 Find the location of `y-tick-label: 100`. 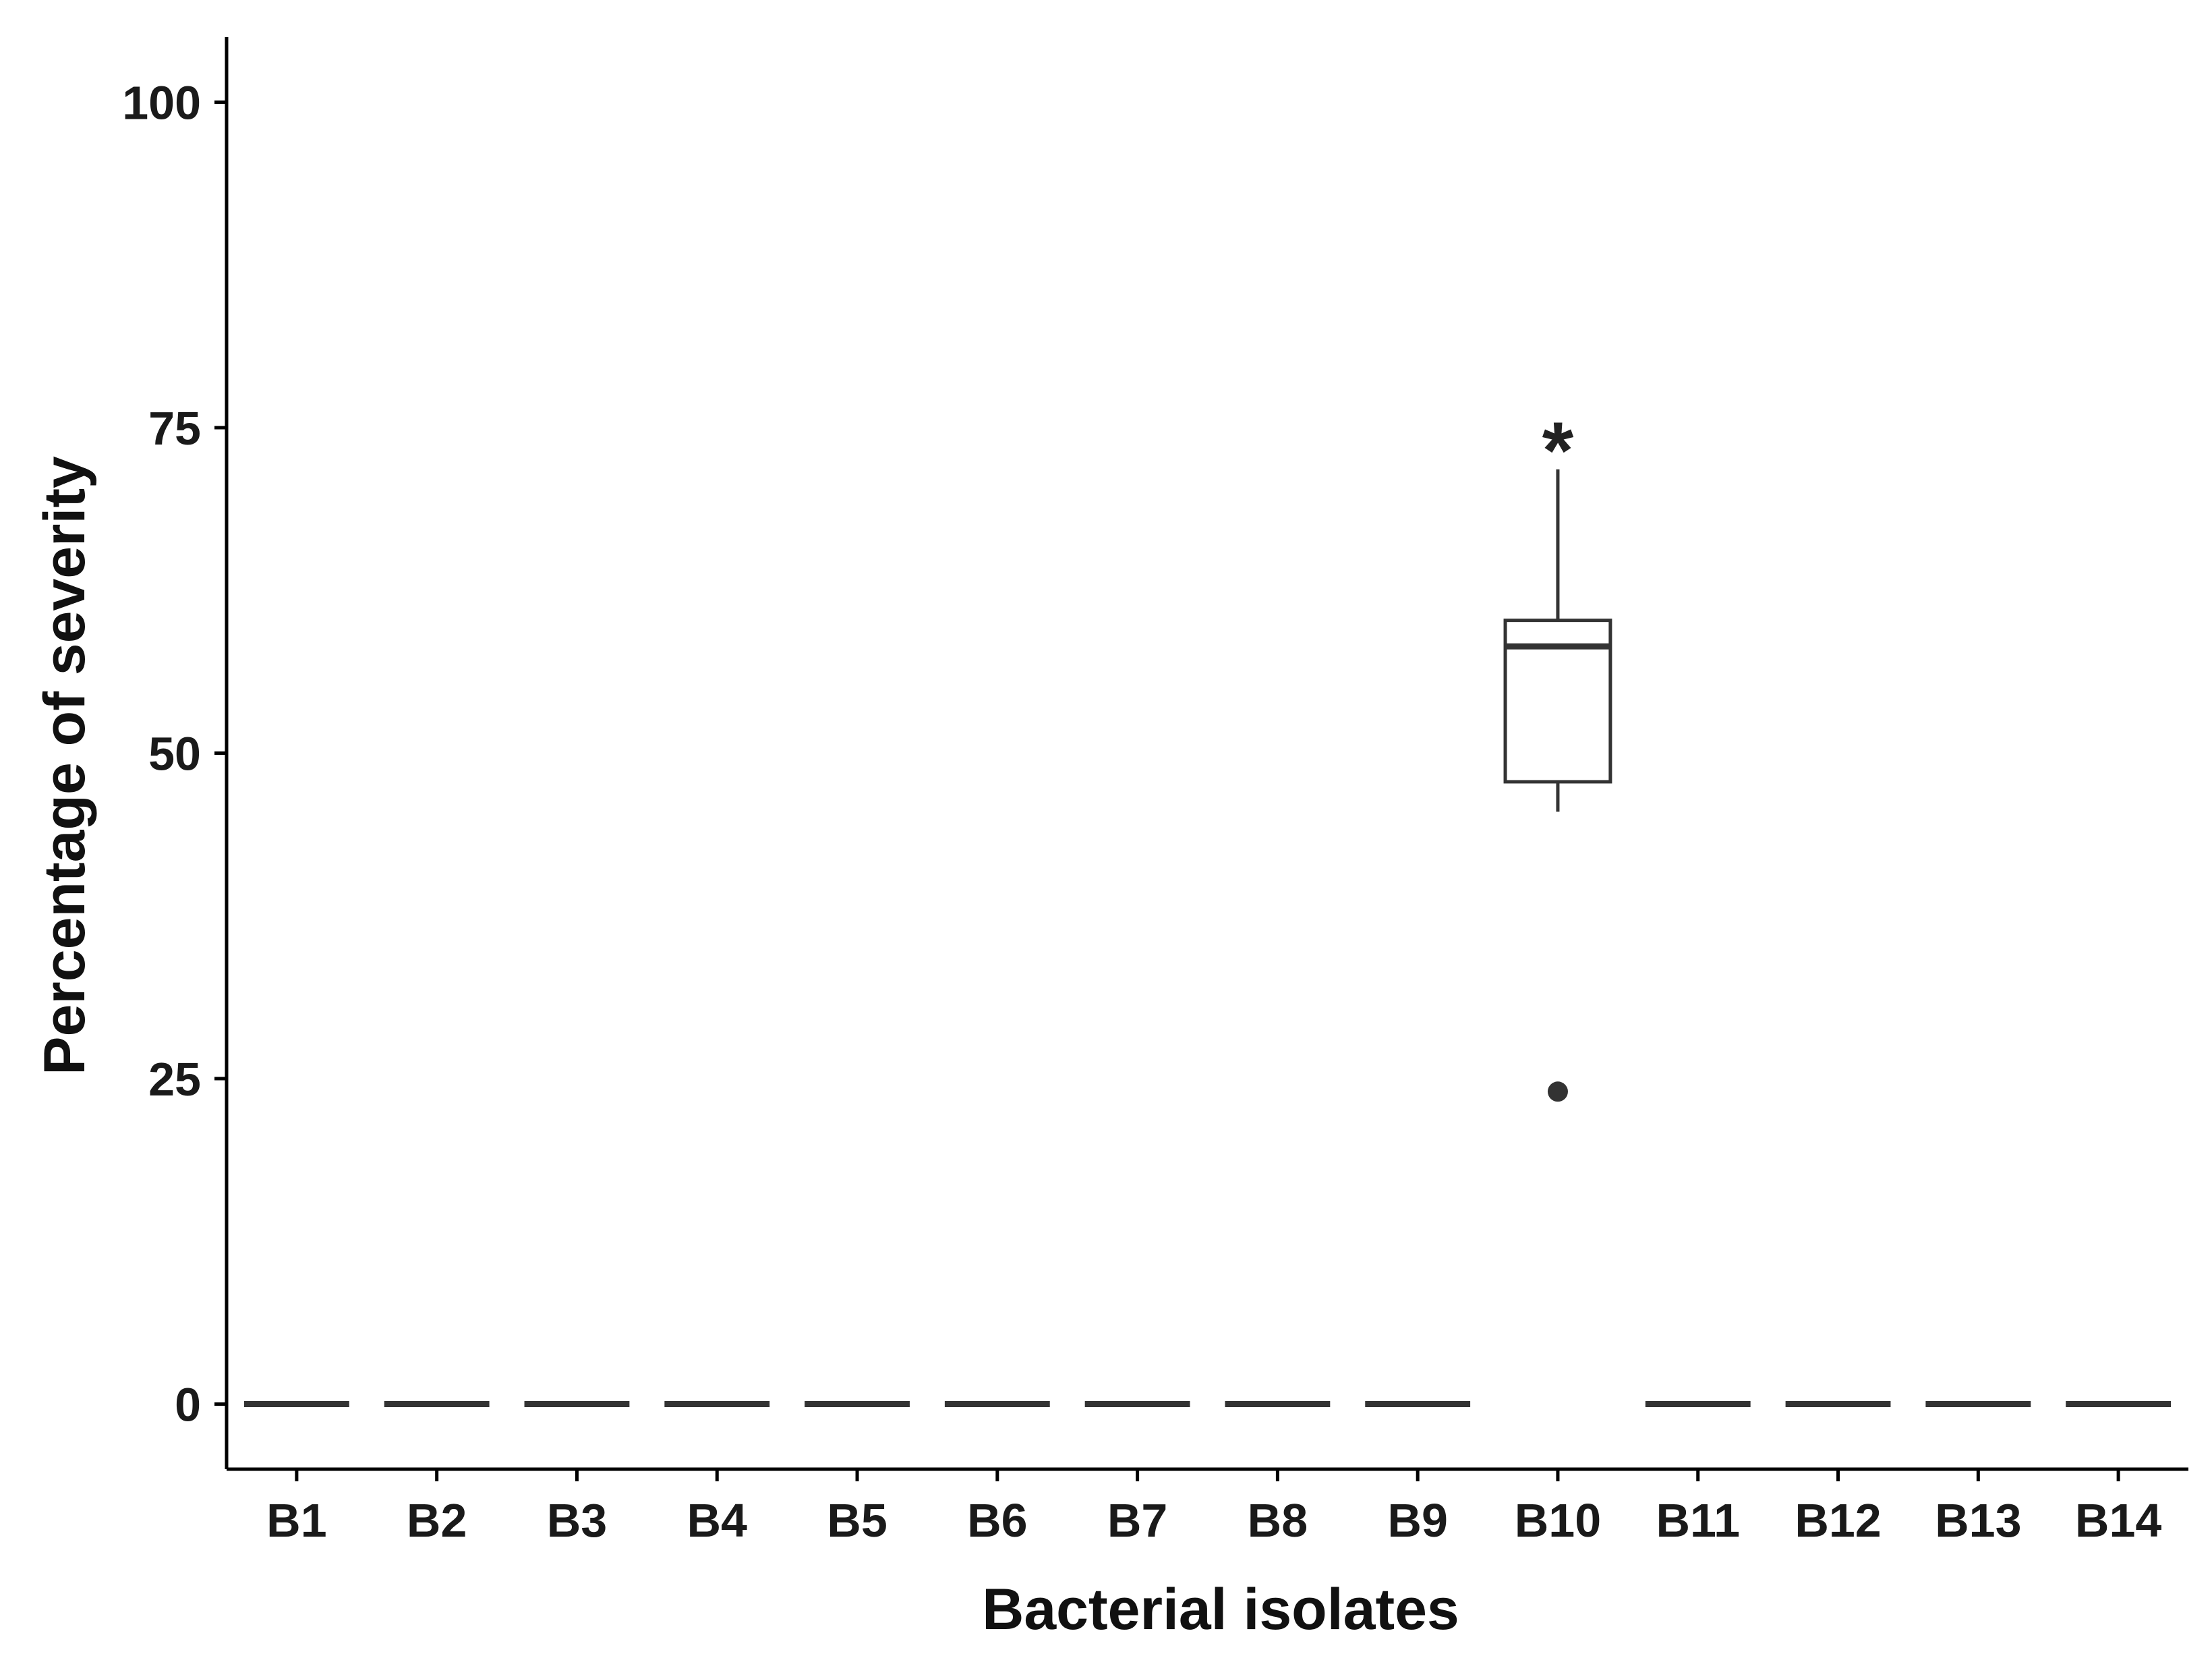

y-tick-label: 100 is located at coordinates (161, 103).